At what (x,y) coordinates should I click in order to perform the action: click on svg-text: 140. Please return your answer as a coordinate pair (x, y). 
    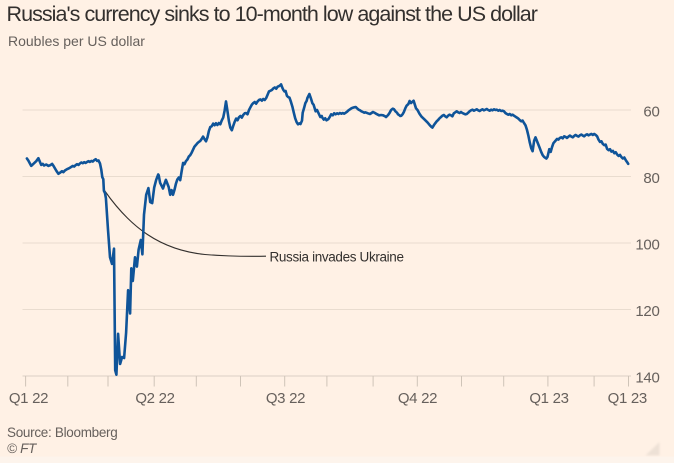
    Looking at the image, I should click on (647, 378).